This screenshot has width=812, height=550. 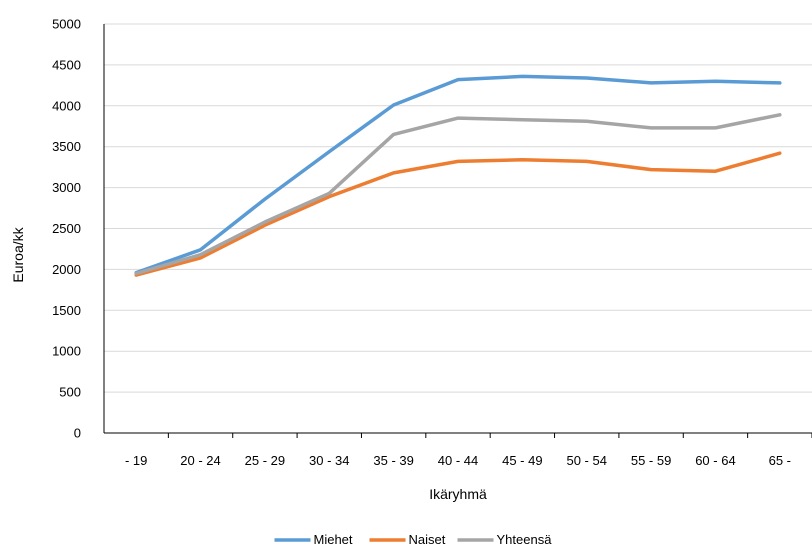 What do you see at coordinates (458, 494) in the screenshot?
I see `x-axis-title: Ikäryhmä` at bounding box center [458, 494].